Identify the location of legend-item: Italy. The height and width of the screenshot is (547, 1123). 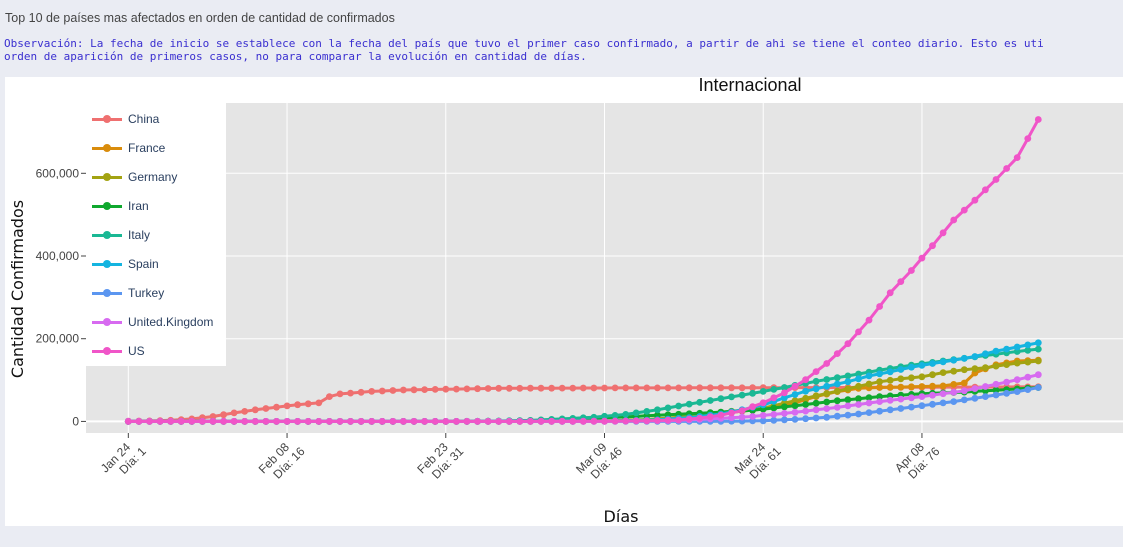
(156, 235).